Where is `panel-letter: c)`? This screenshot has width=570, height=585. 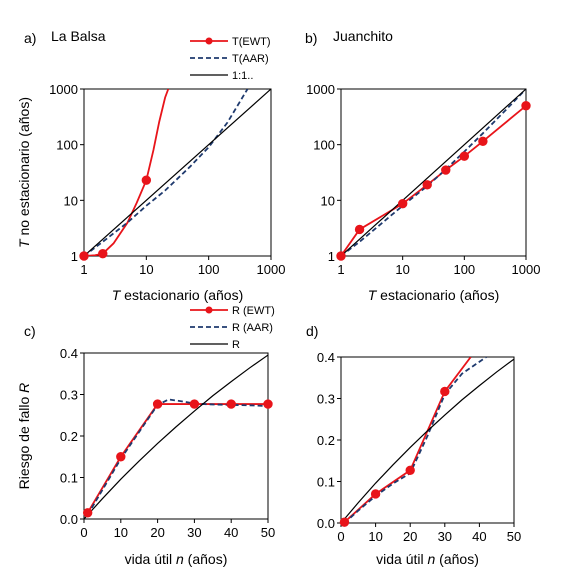 panel-letter: c) is located at coordinates (30, 331).